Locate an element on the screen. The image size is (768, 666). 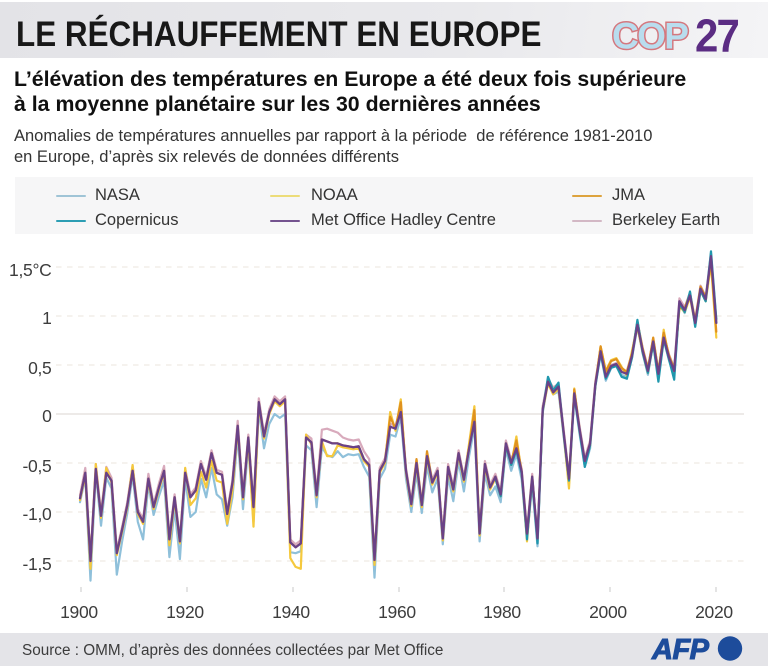
svg-text: 1920 is located at coordinates (185, 612).